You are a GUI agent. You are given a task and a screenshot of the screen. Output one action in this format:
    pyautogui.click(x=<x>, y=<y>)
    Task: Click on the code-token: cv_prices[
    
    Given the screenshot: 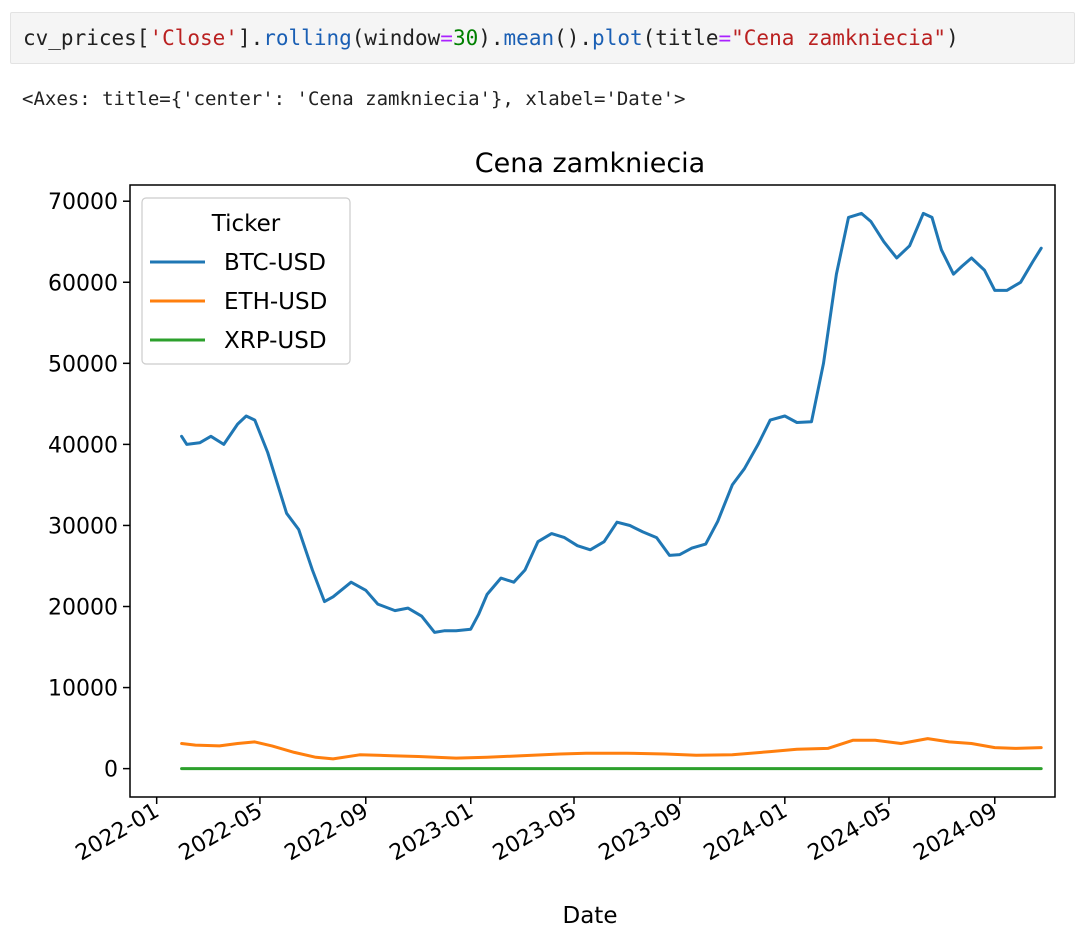 What is the action you would take?
    pyautogui.click(x=86, y=38)
    